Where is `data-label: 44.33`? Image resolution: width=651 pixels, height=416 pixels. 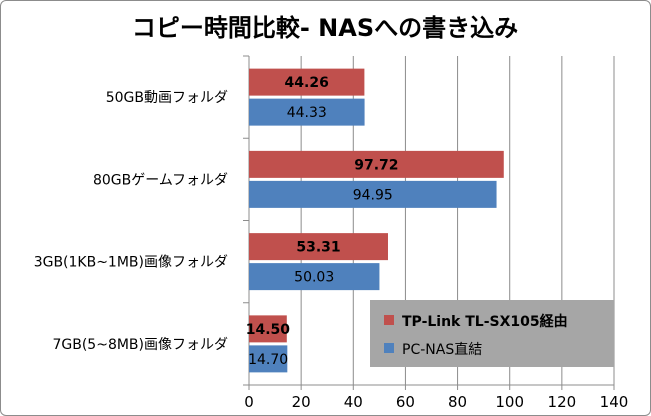 data-label: 44.33 is located at coordinates (307, 113).